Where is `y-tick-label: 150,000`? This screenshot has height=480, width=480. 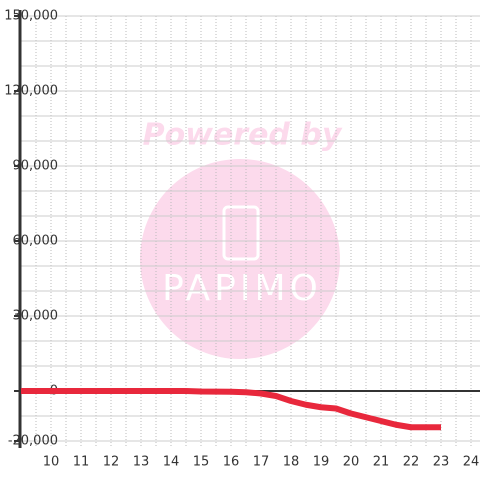 y-tick-label: 150,000 is located at coordinates (31, 16).